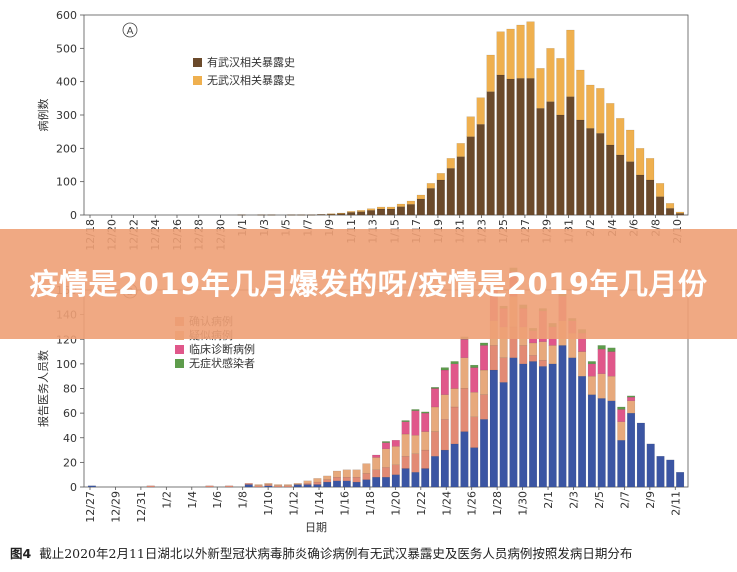  Describe the element at coordinates (73, 215) in the screenshot. I see `y-tick-label: 0` at that location.